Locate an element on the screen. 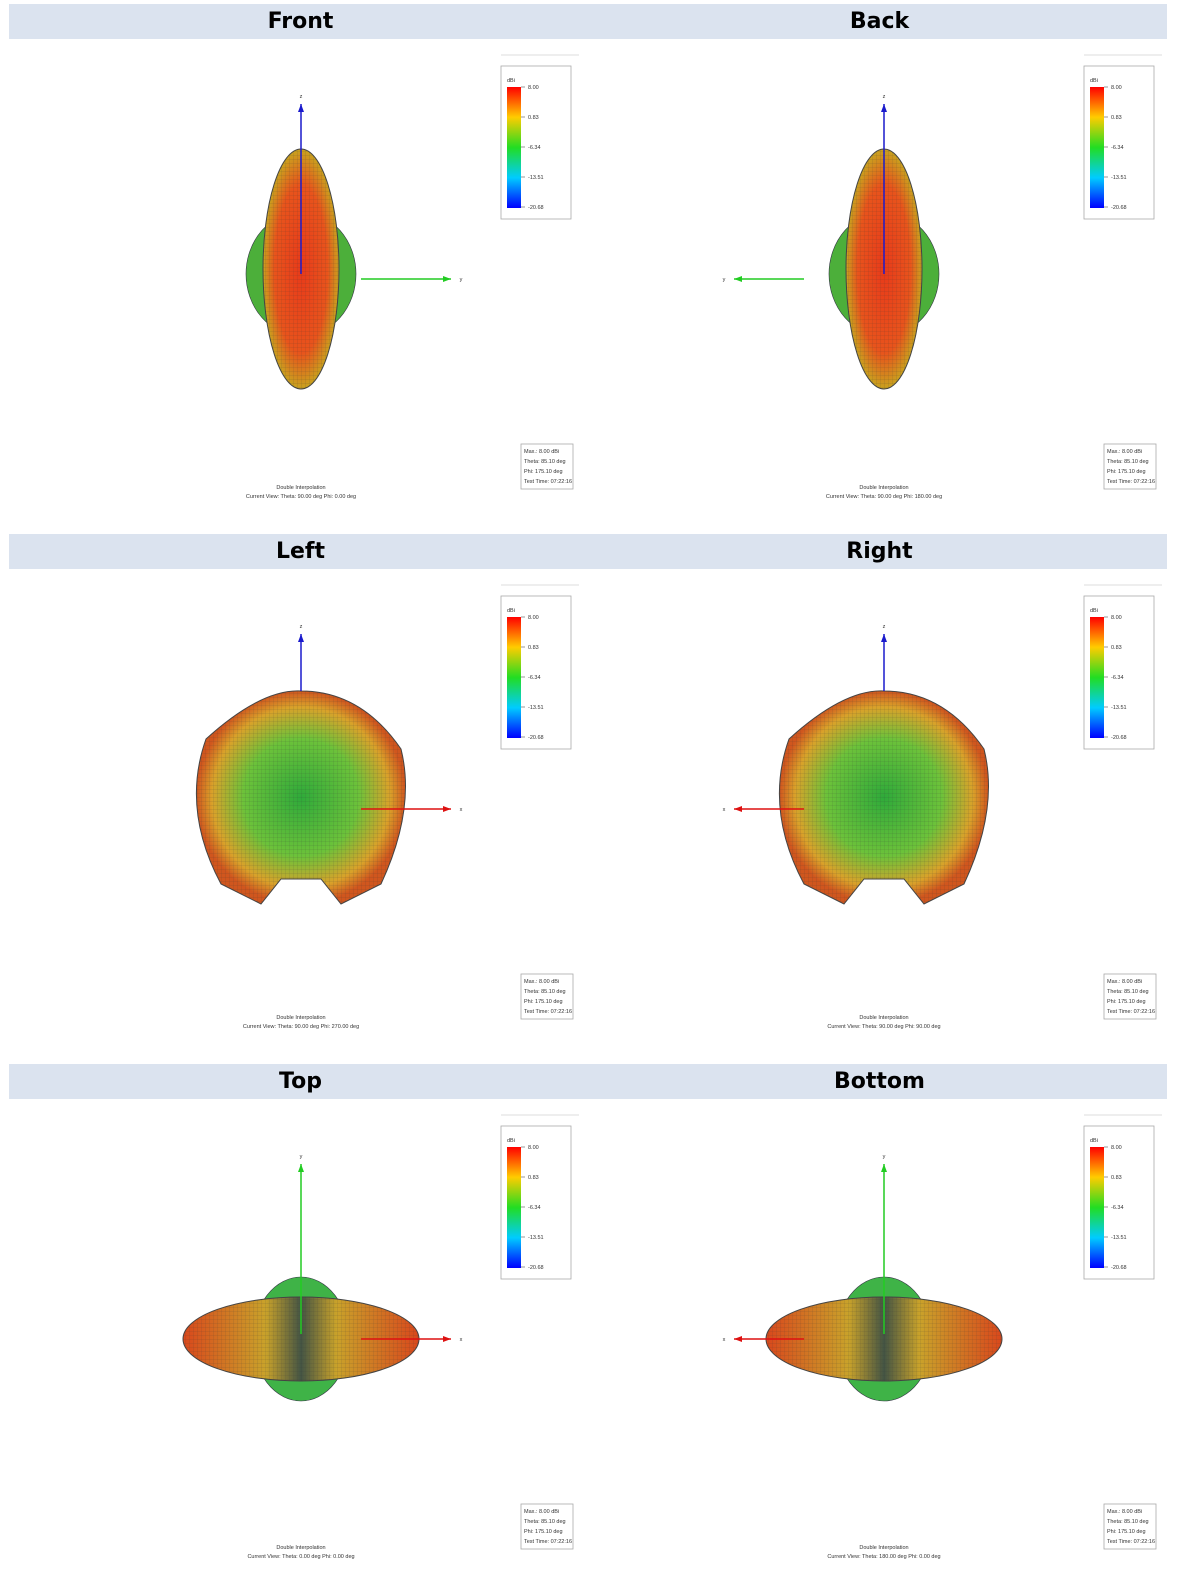  panel-title: Back is located at coordinates (879, 21).